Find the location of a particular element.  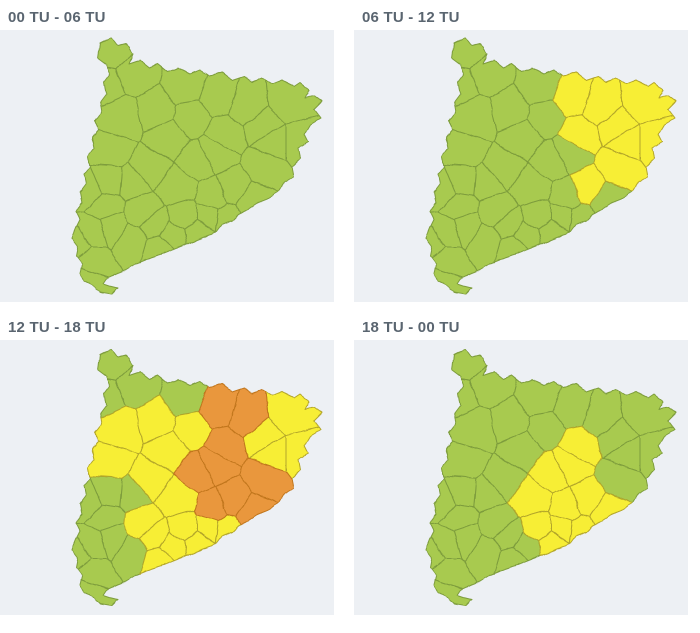

period-label-00-06: 00 TU - 06 TU is located at coordinates (57, 17).